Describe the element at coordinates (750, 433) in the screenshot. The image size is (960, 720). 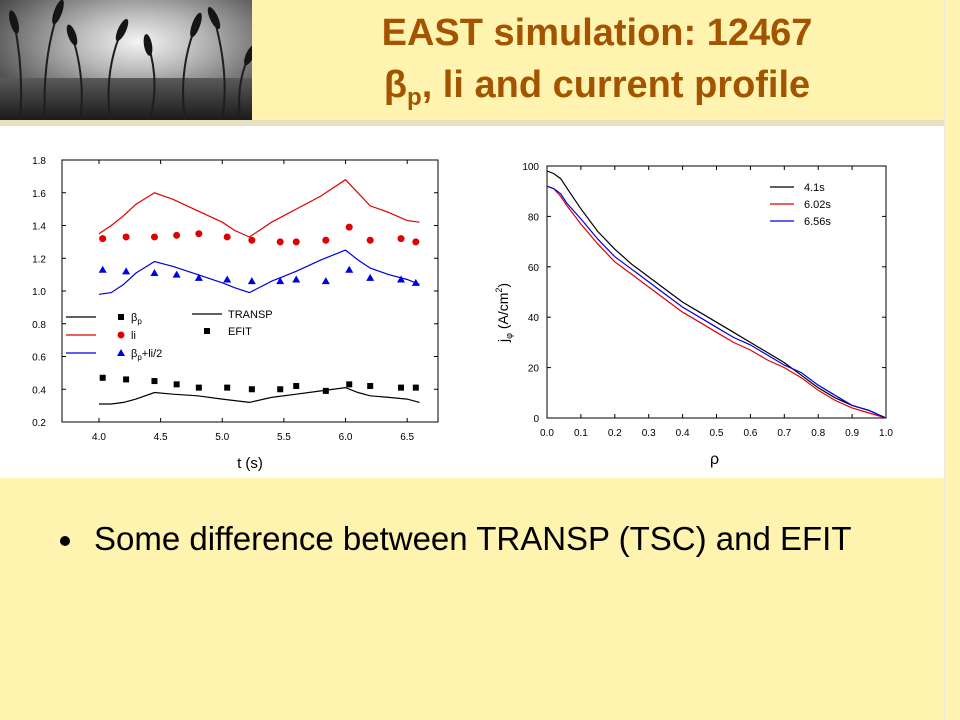
I see `x-tick-label: 0.6` at that location.